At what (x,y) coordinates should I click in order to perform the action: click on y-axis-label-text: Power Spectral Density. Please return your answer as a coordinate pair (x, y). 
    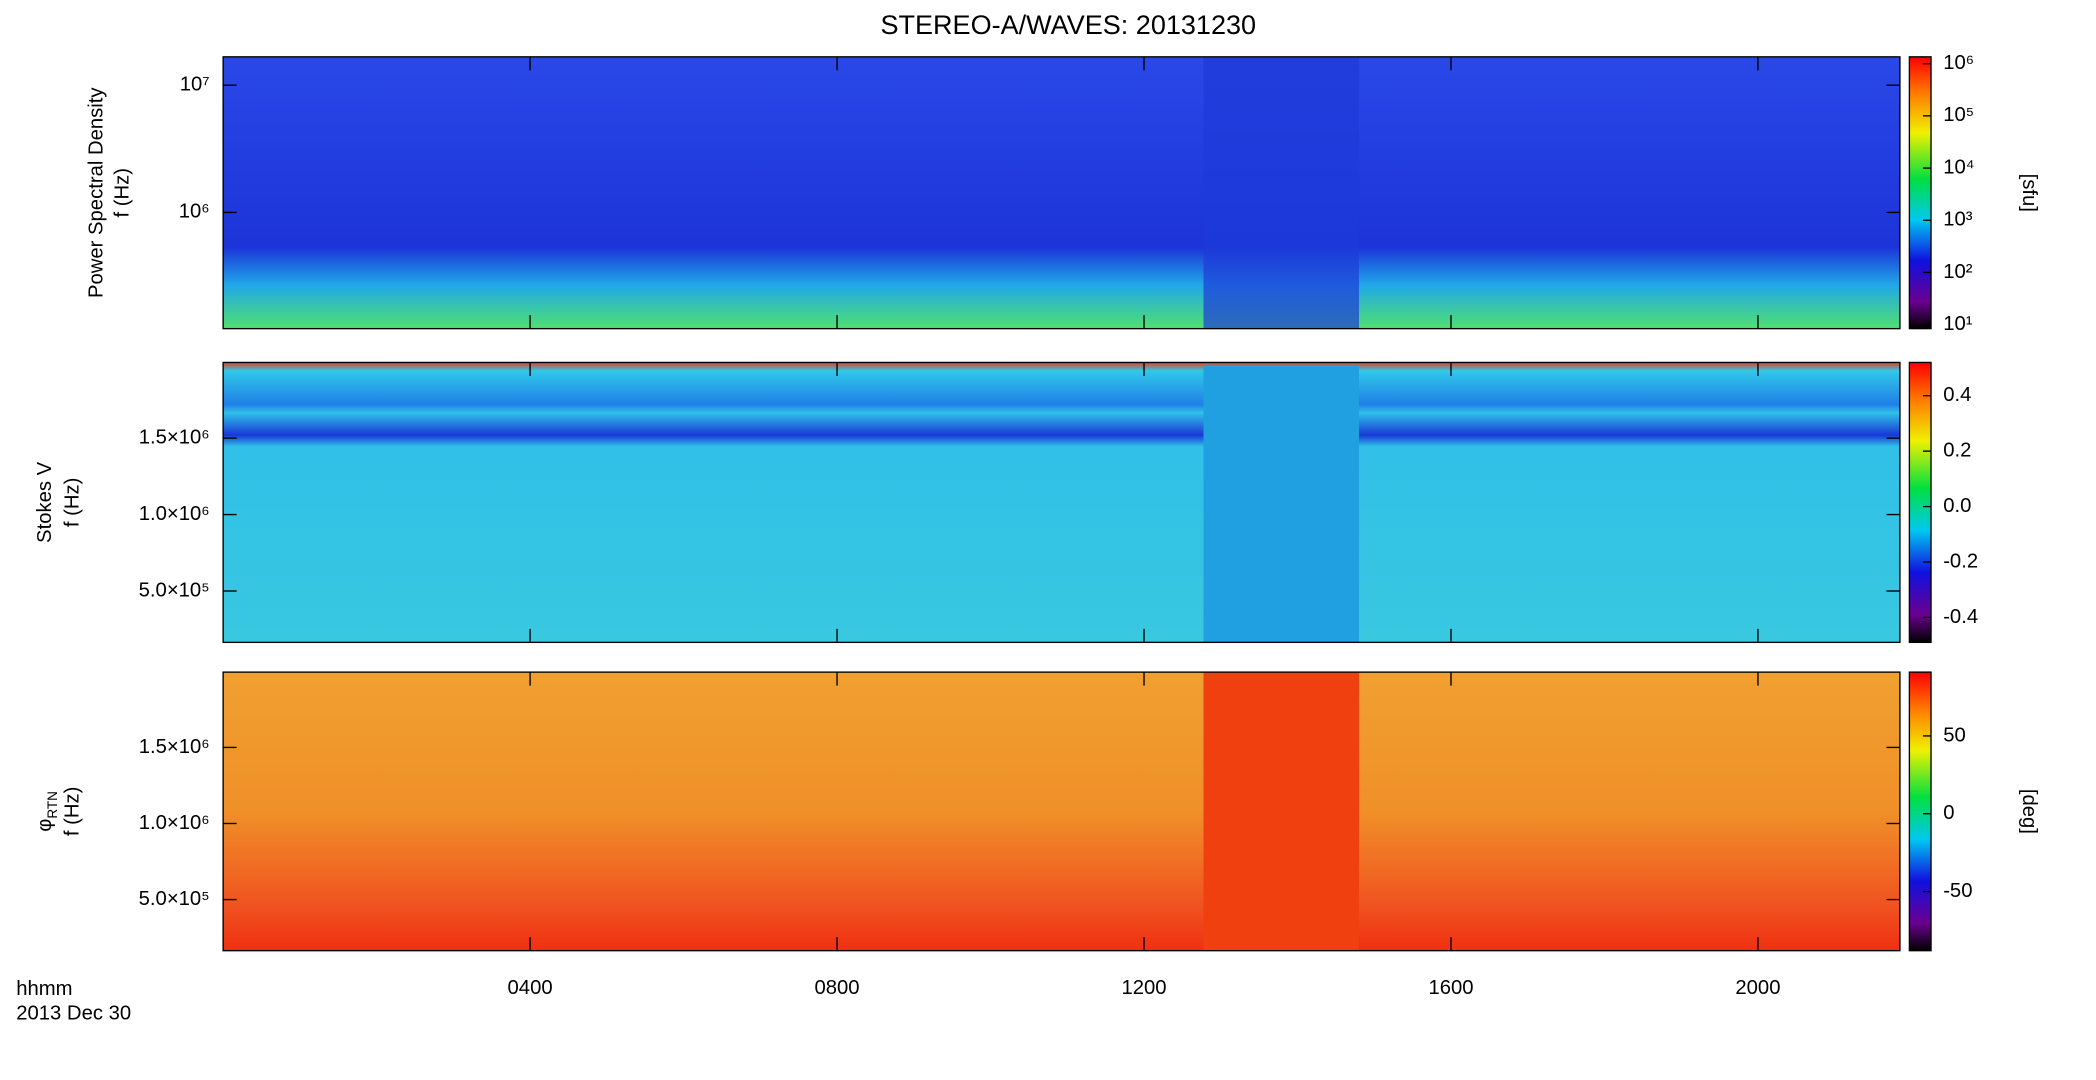
    Looking at the image, I should click on (97, 192).